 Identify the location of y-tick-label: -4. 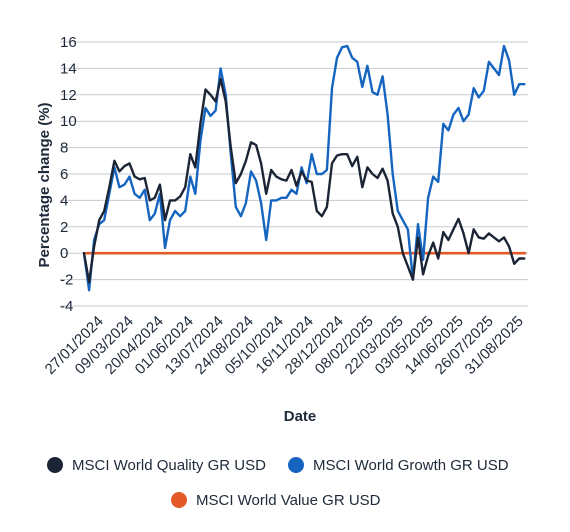
(66, 306).